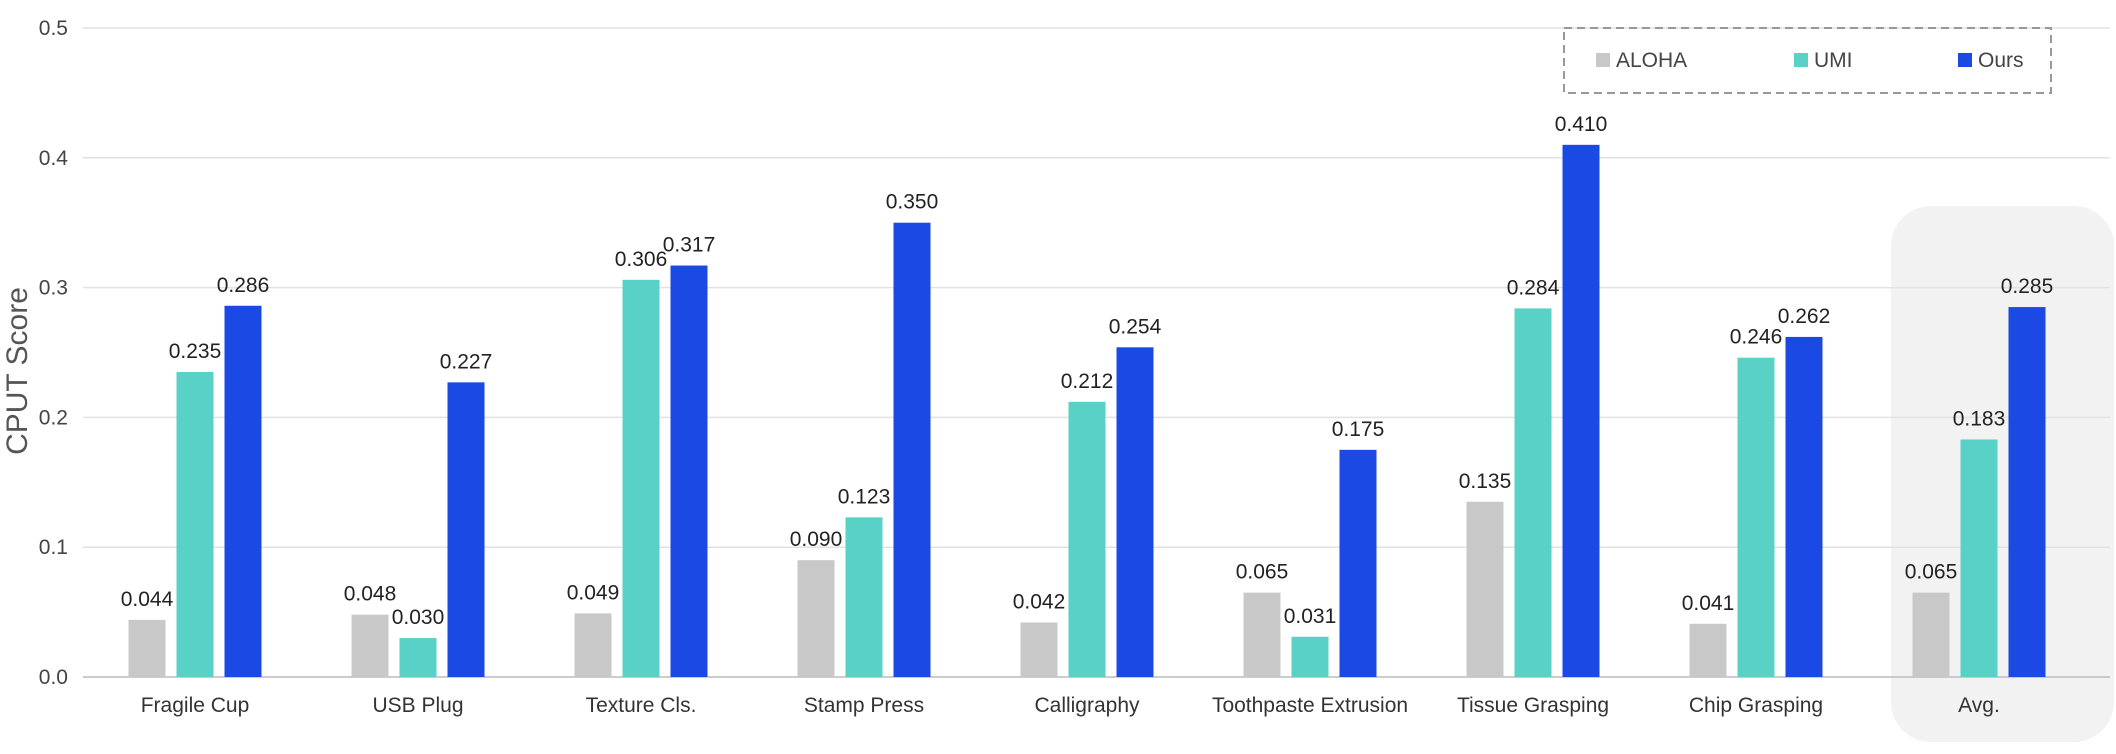 This screenshot has height=754, width=2116. Describe the element at coordinates (147, 599) in the screenshot. I see `data-label: 0.044` at that location.